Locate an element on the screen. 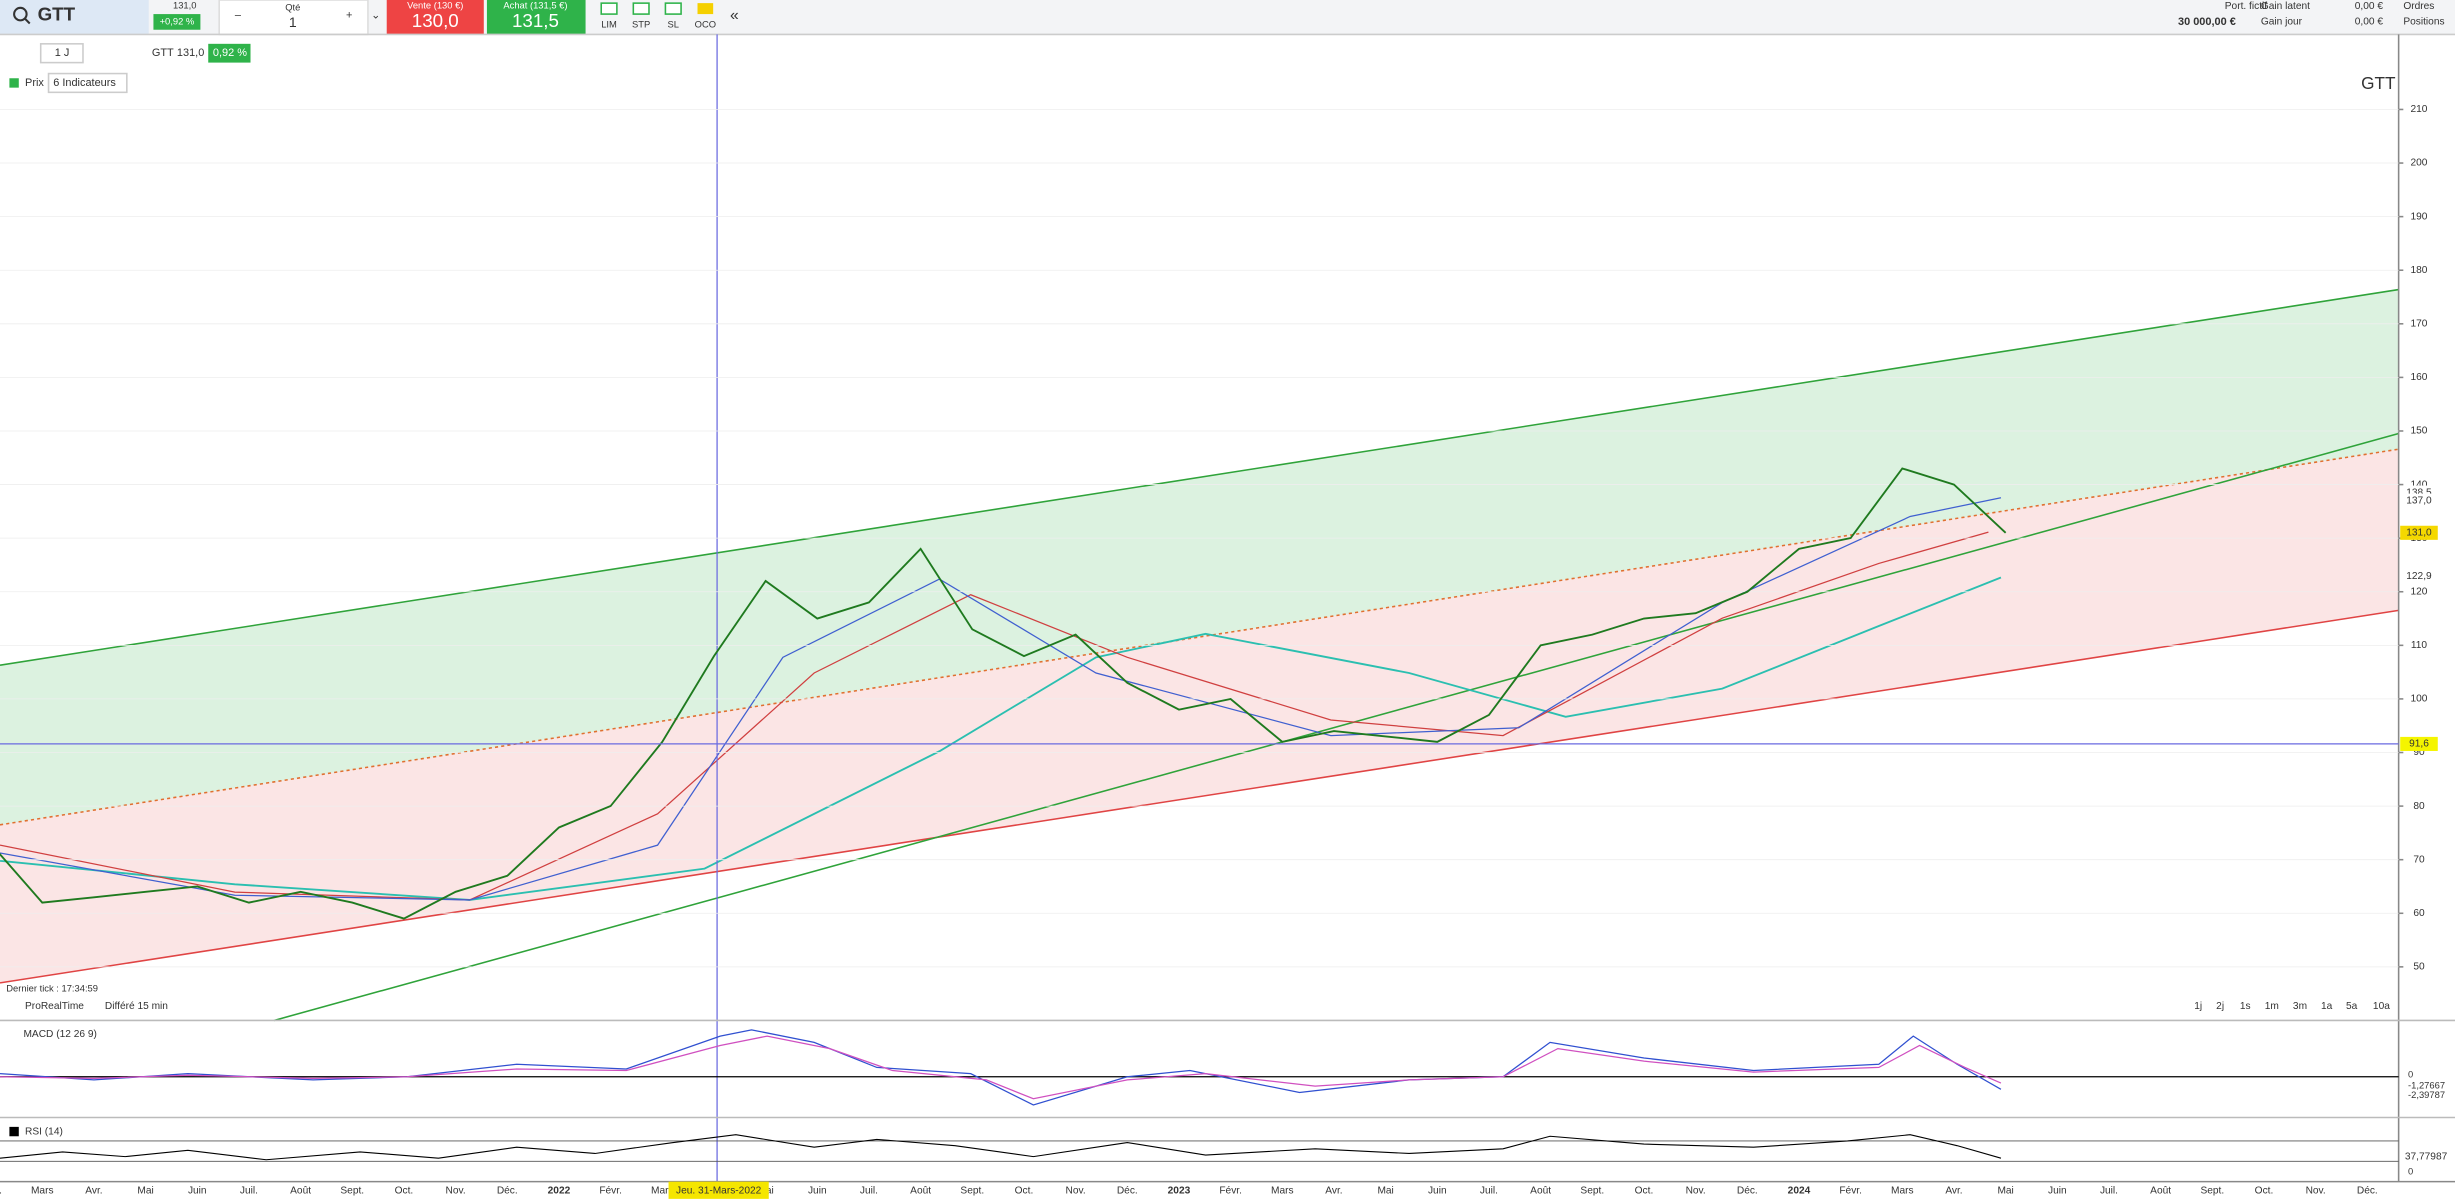 The height and width of the screenshot is (1202, 2455). orders-link: Ordres is located at coordinates (2418, 6).